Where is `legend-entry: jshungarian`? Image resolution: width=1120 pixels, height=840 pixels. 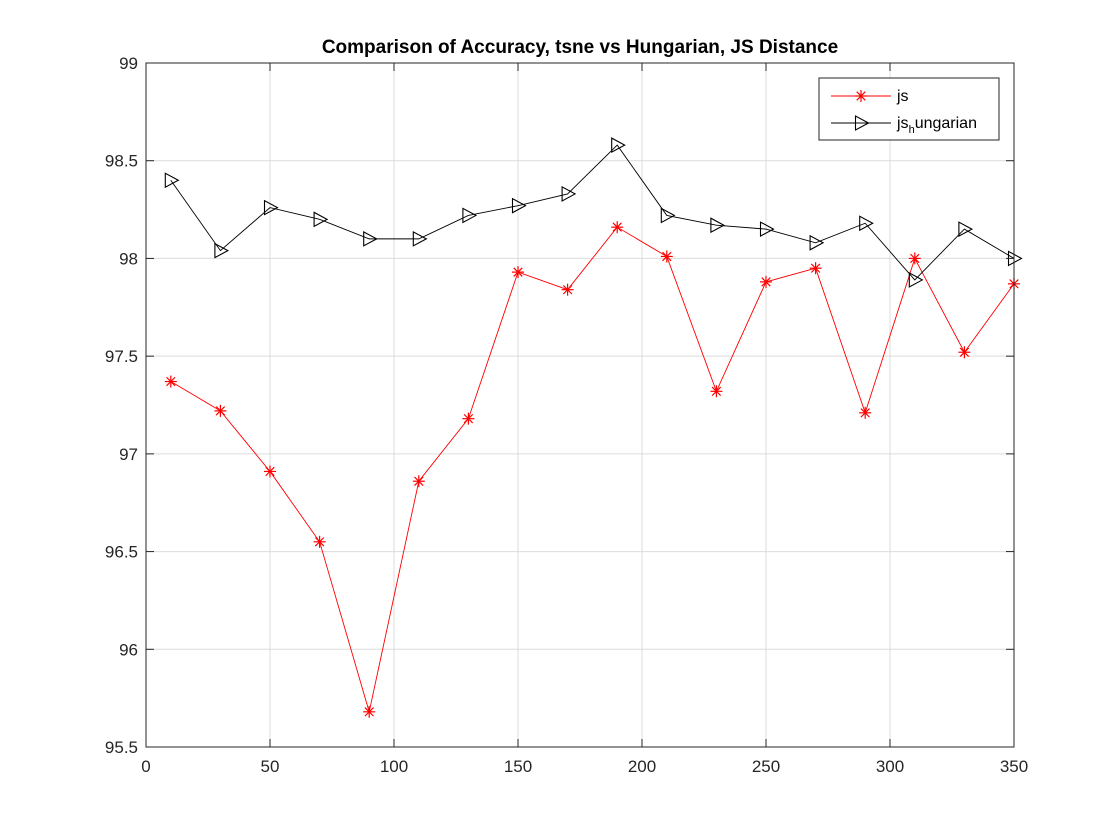 legend-entry: jshungarian is located at coordinates (904, 125).